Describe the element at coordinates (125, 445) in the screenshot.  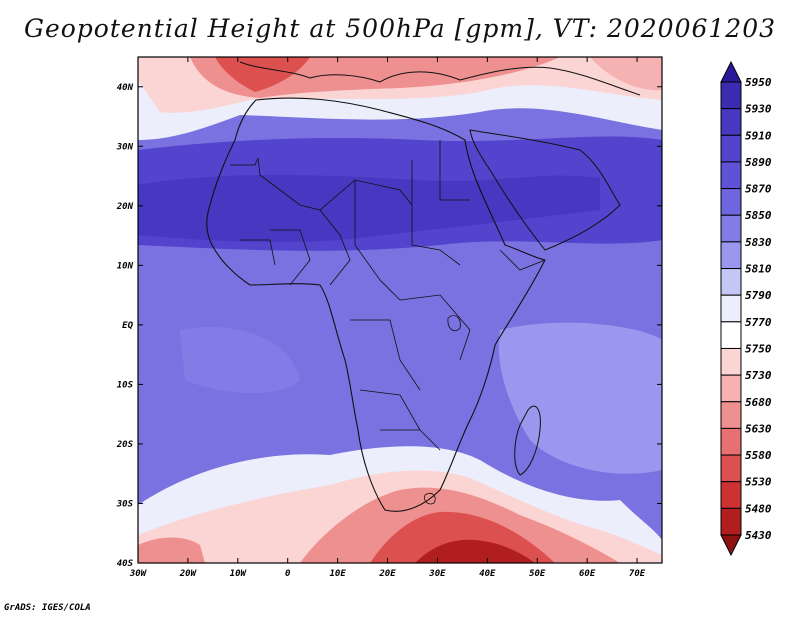
I see `lat-tick-label: 20S` at that location.